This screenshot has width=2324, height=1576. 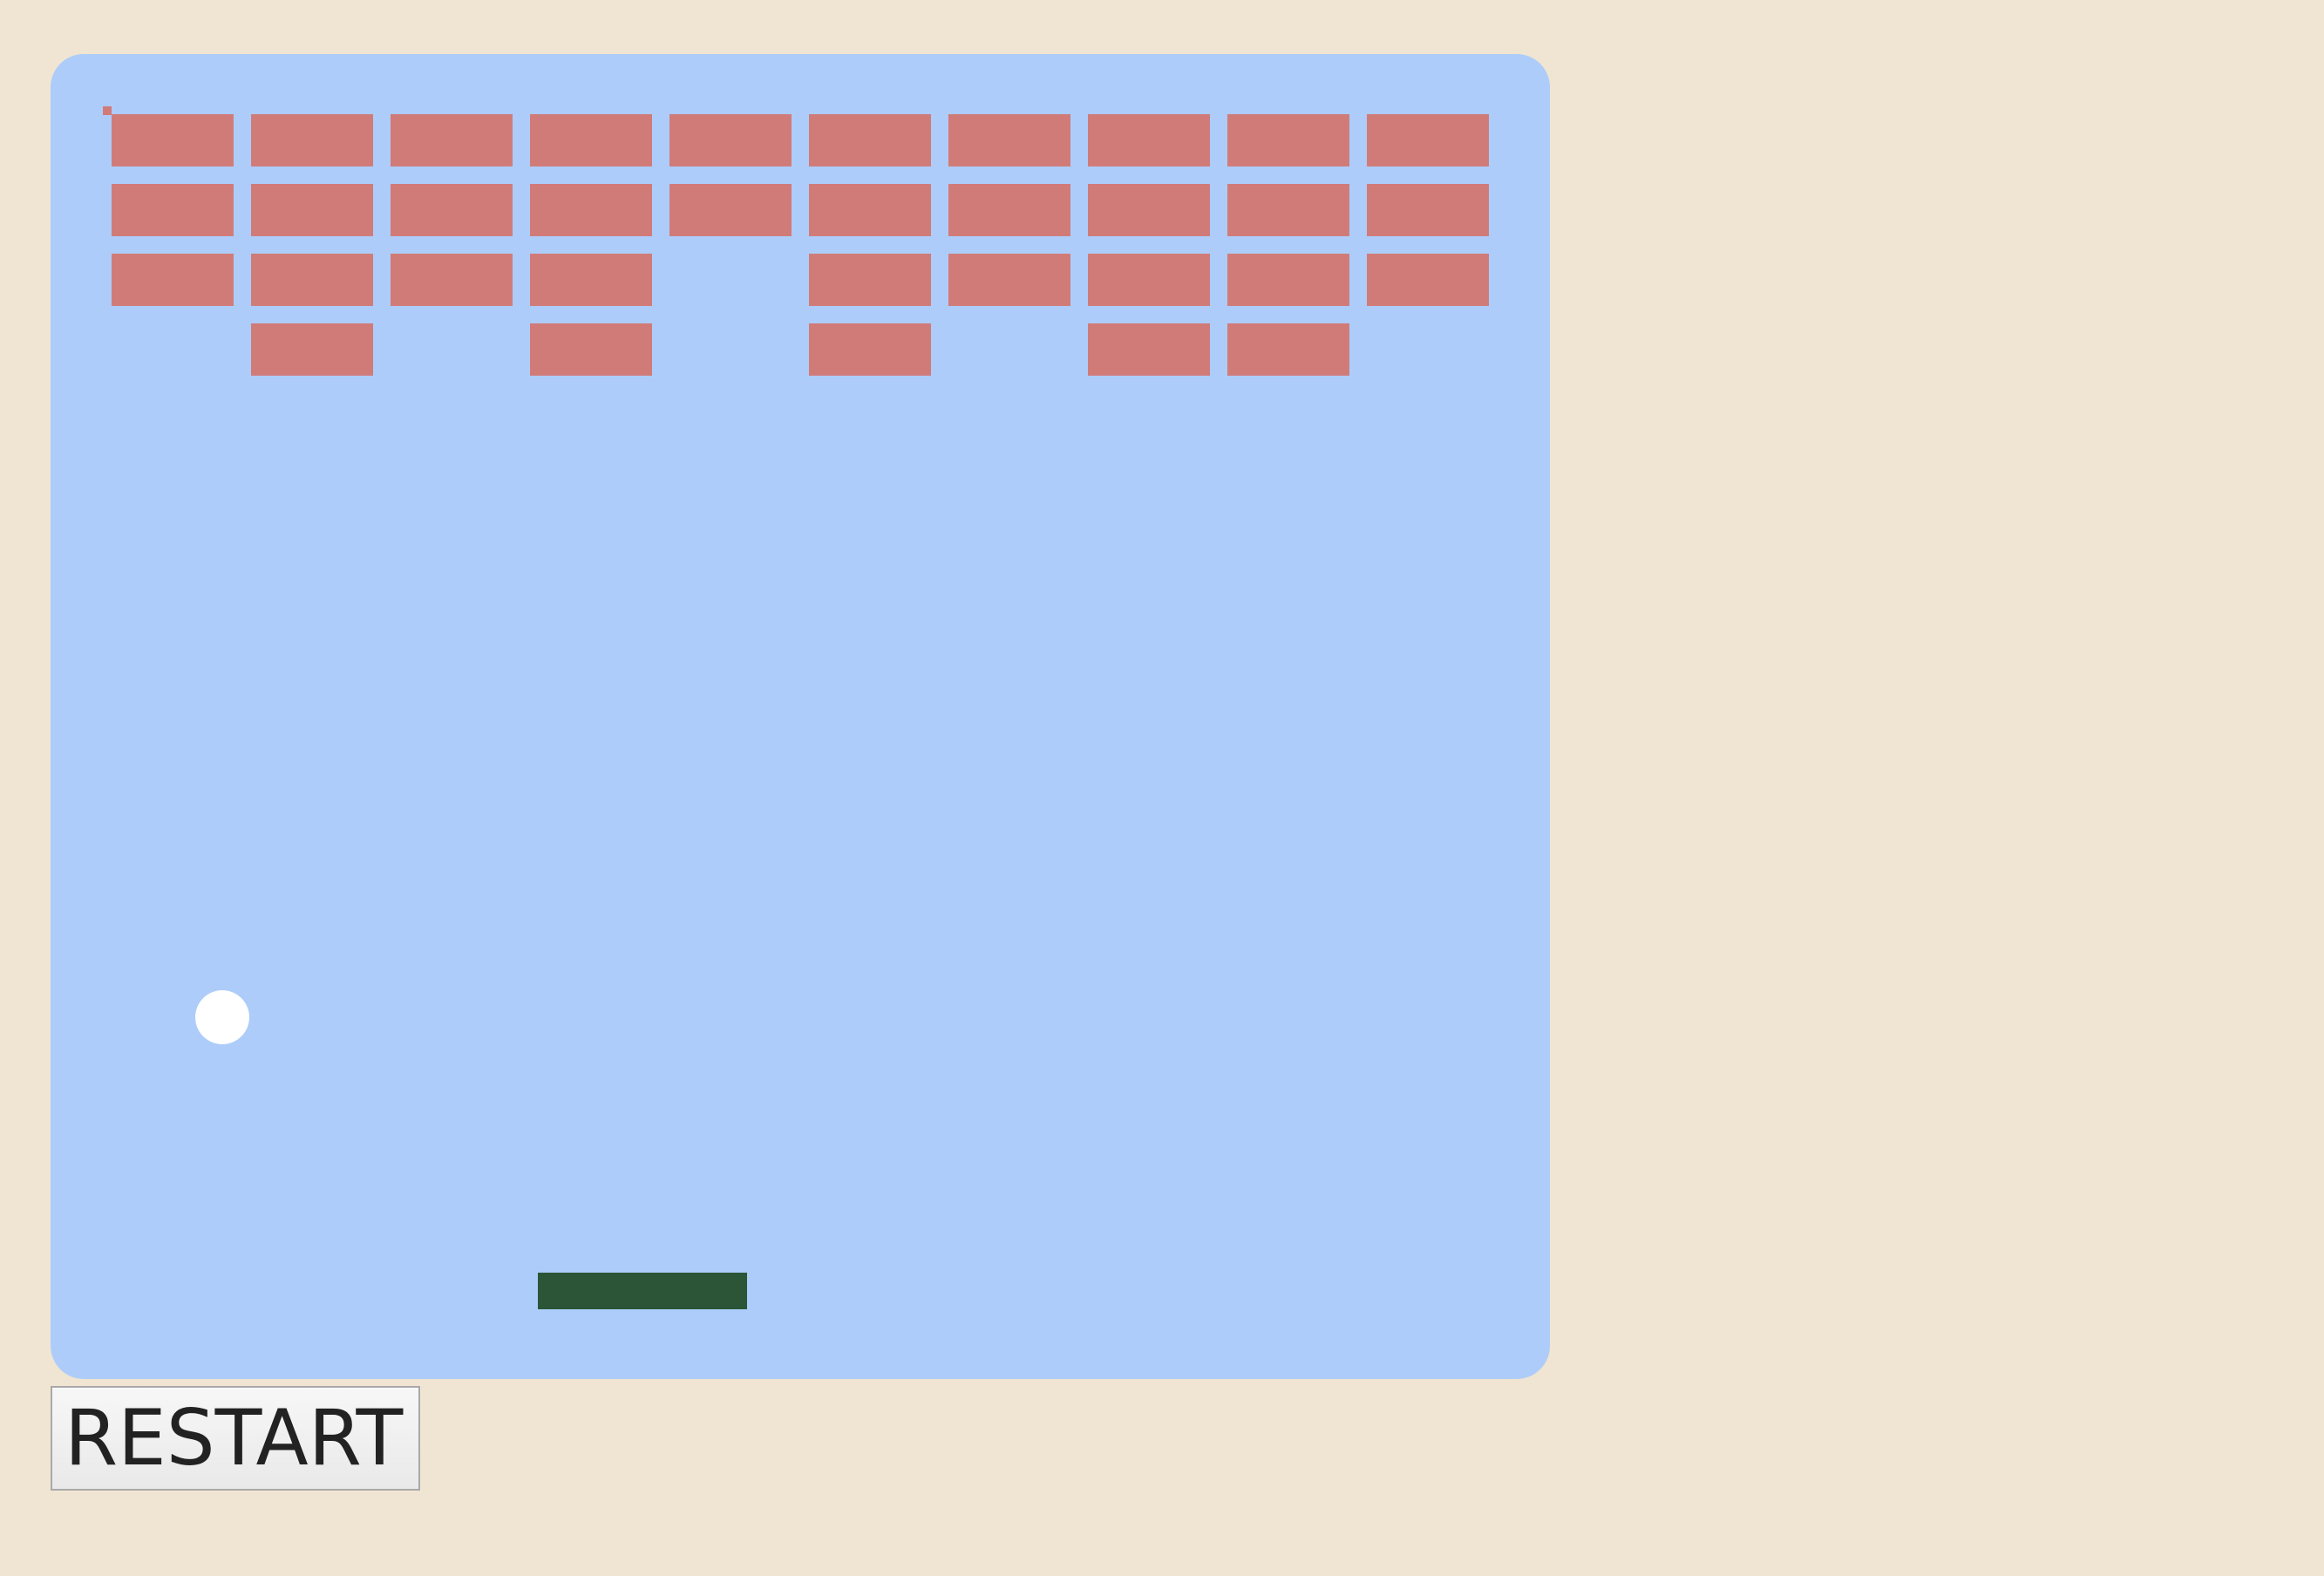 What do you see at coordinates (222, 1017) in the screenshot?
I see `ball` at bounding box center [222, 1017].